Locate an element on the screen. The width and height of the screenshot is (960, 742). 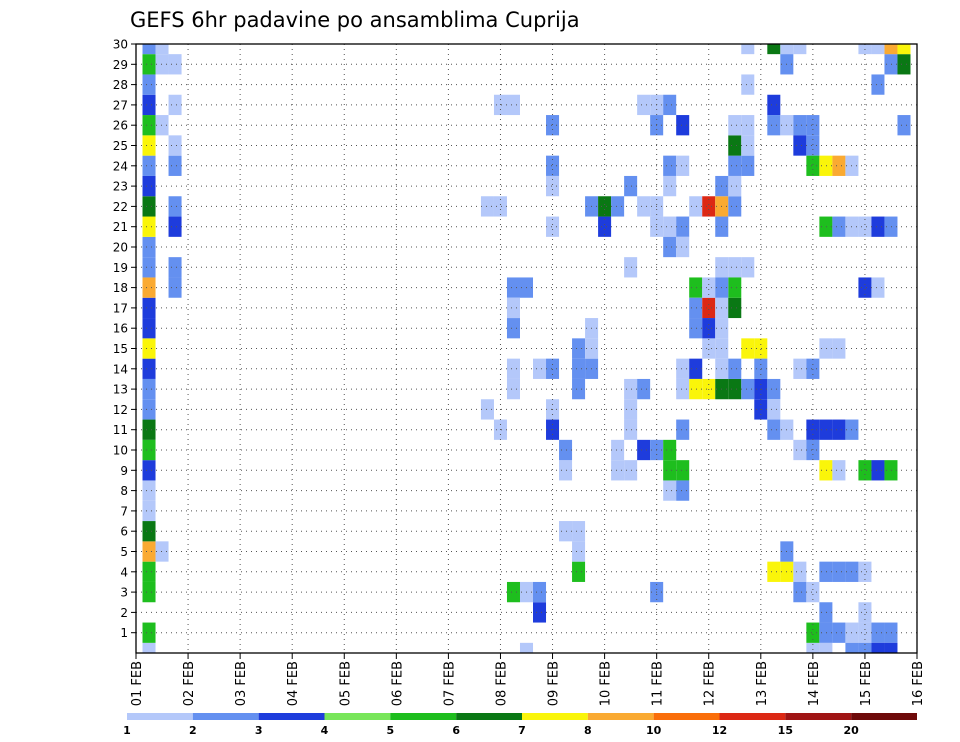
y-tick-label: 19 is located at coordinates (120, 268).